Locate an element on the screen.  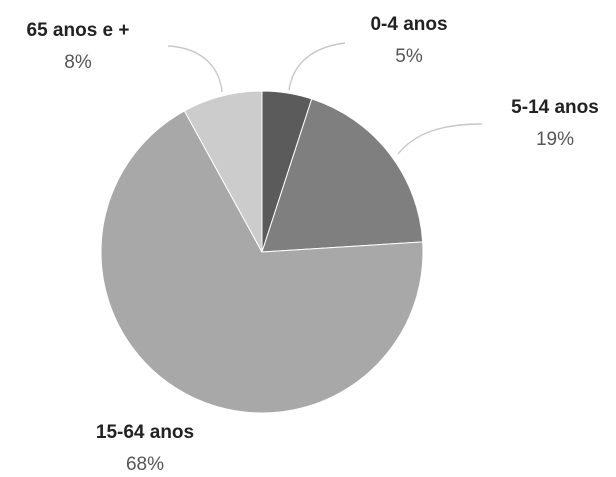
leader-line-65-plus is located at coordinates (195, 69).